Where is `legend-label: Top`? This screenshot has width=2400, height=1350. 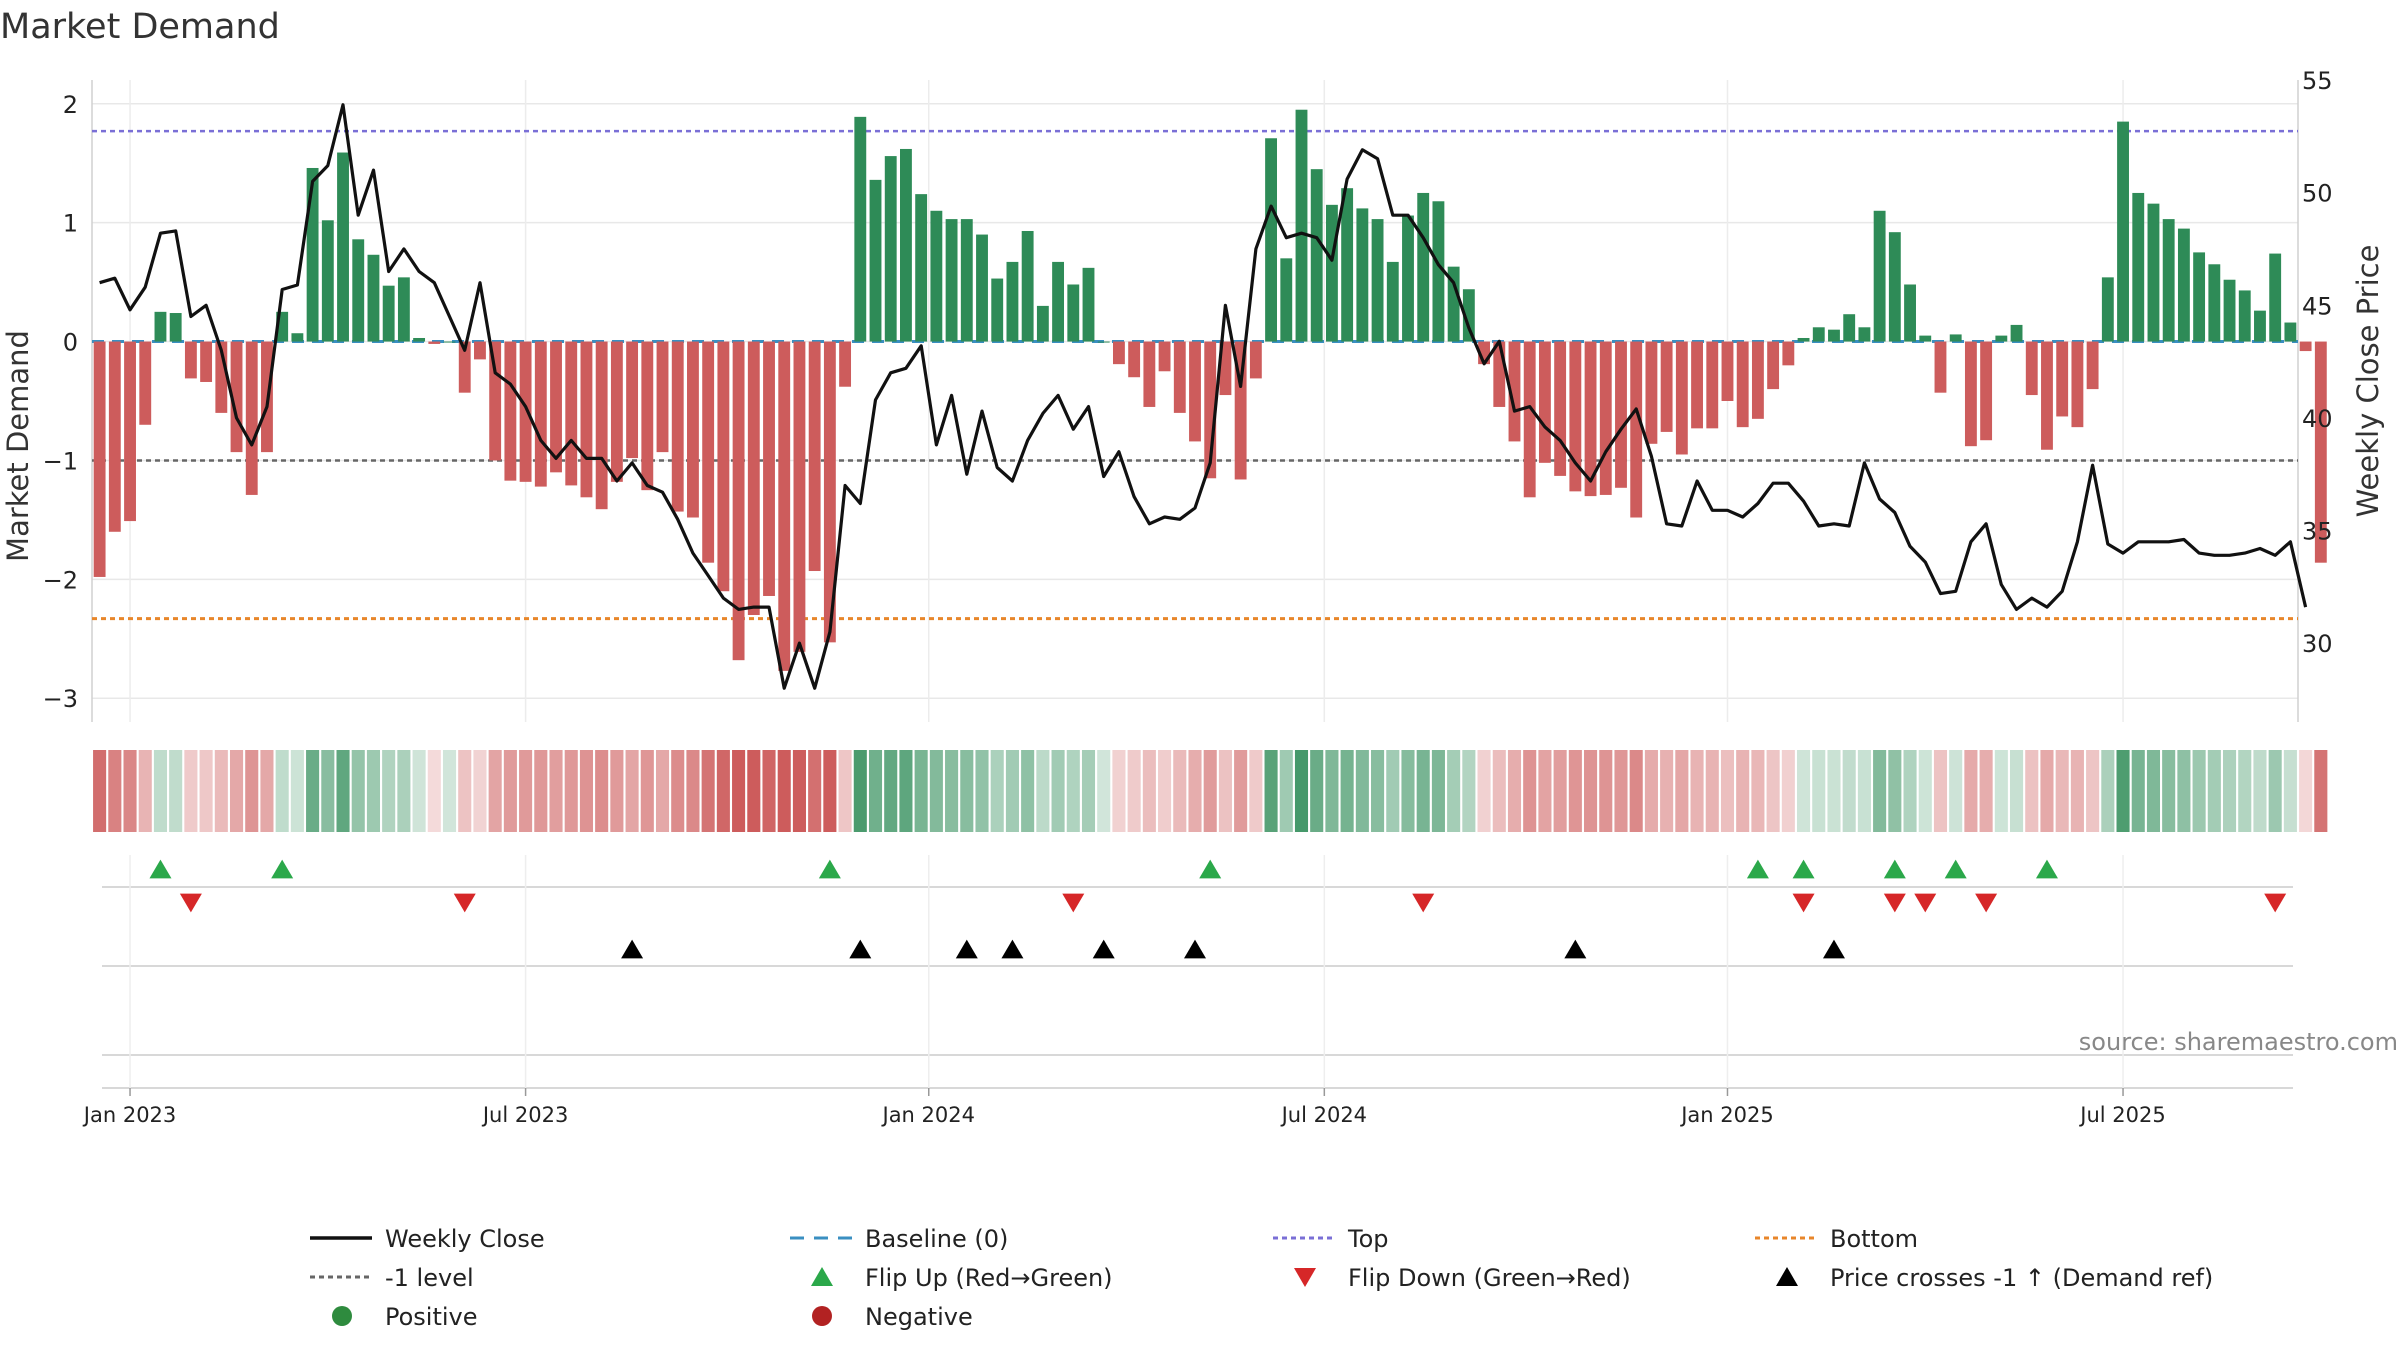
legend-label: Top is located at coordinates (1368, 1239).